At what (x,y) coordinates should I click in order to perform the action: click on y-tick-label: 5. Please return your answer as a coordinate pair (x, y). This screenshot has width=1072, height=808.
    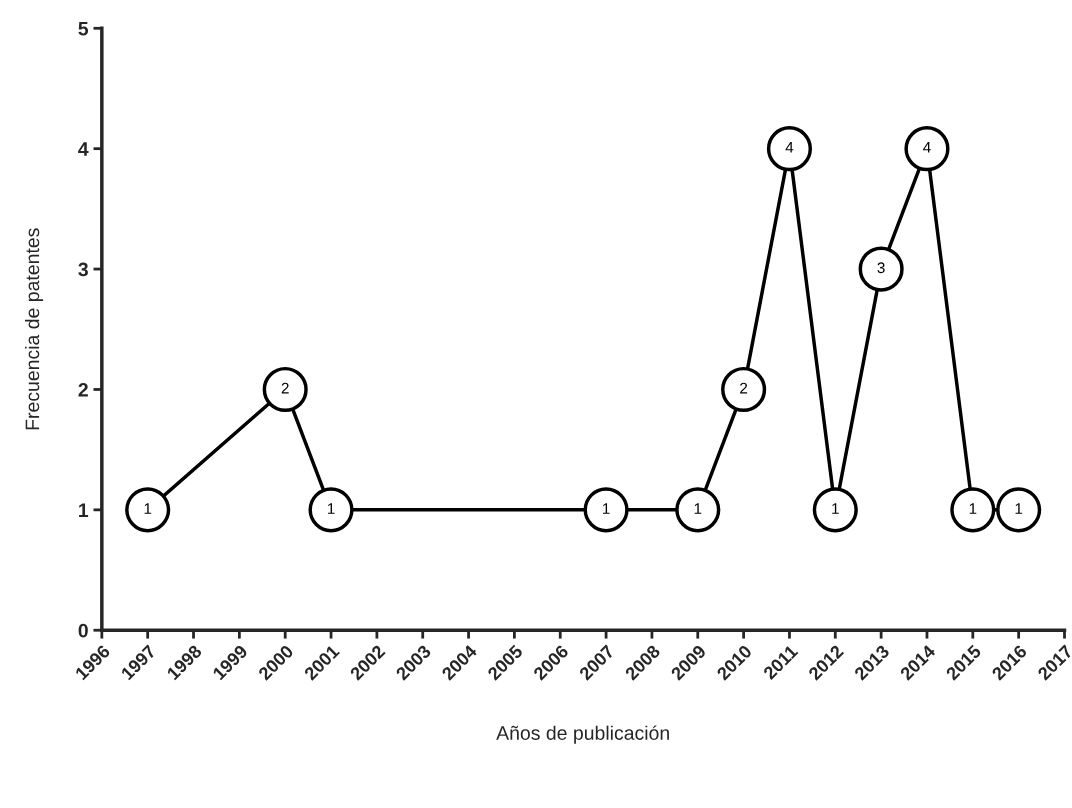
    Looking at the image, I should click on (83, 28).